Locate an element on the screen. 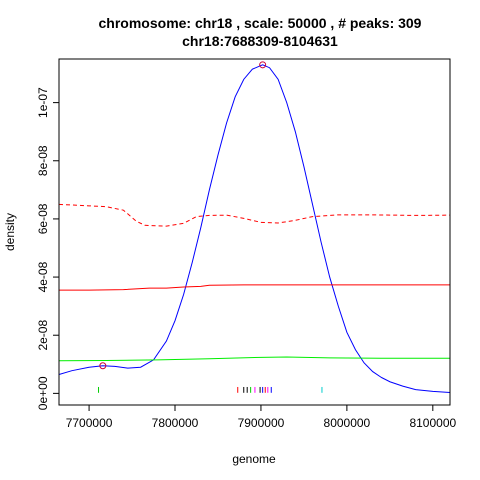 The height and width of the screenshot is (480, 480). y-tick-label-3: 6e-08 is located at coordinates (43, 218).